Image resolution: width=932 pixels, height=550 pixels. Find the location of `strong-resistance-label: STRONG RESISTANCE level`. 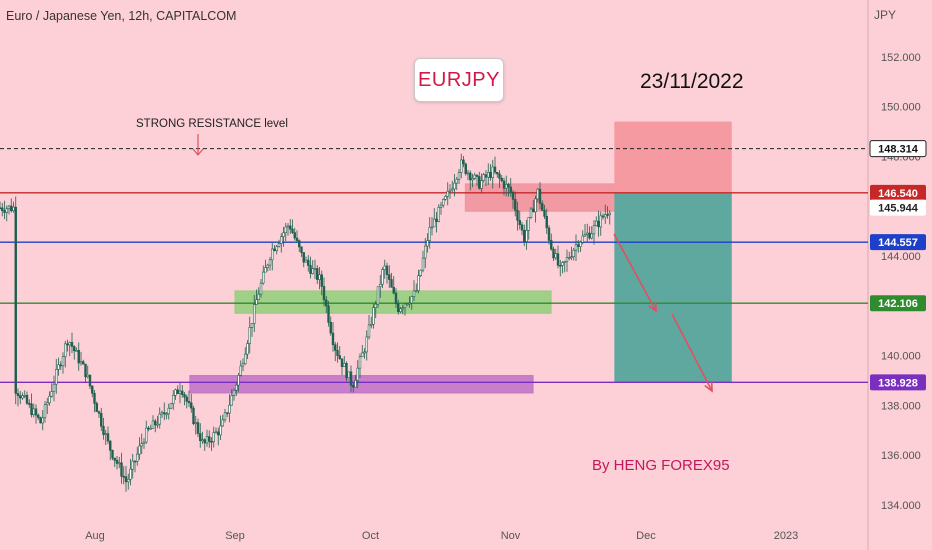

strong-resistance-label: STRONG RESISTANCE level is located at coordinates (212, 124).